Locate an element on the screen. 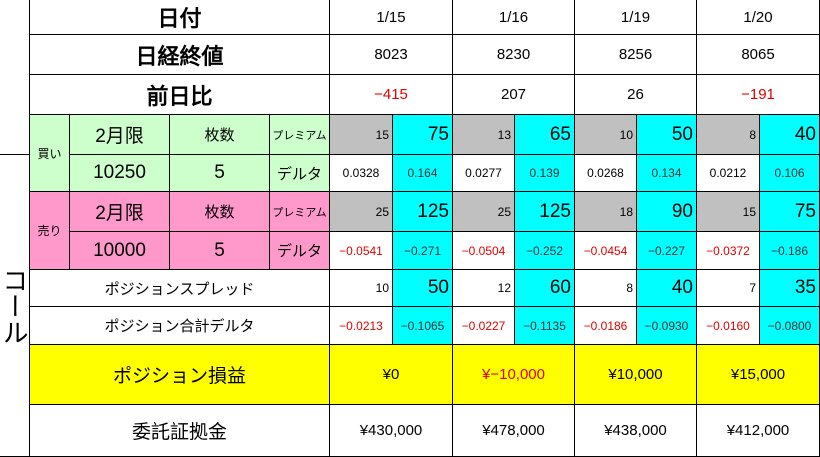  side-label-call: コール is located at coordinates (15, 306).